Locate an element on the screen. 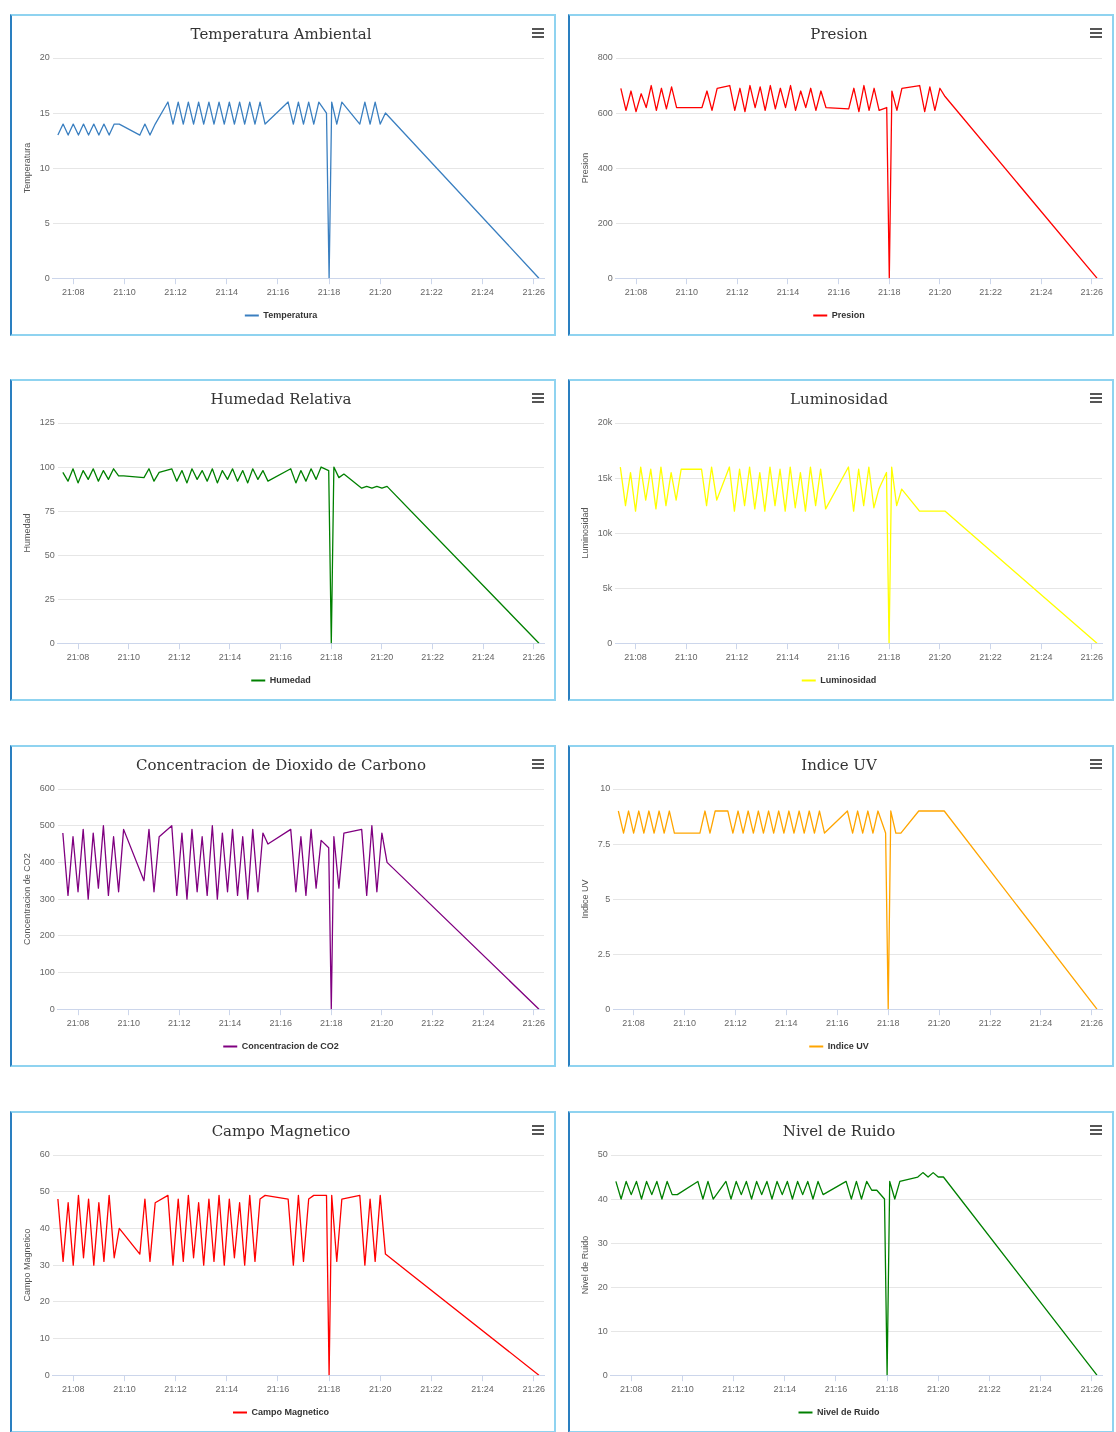 Image resolution: width=1116 pixels, height=1432 pixels. y-tick-label: 125 is located at coordinates (47, 422).